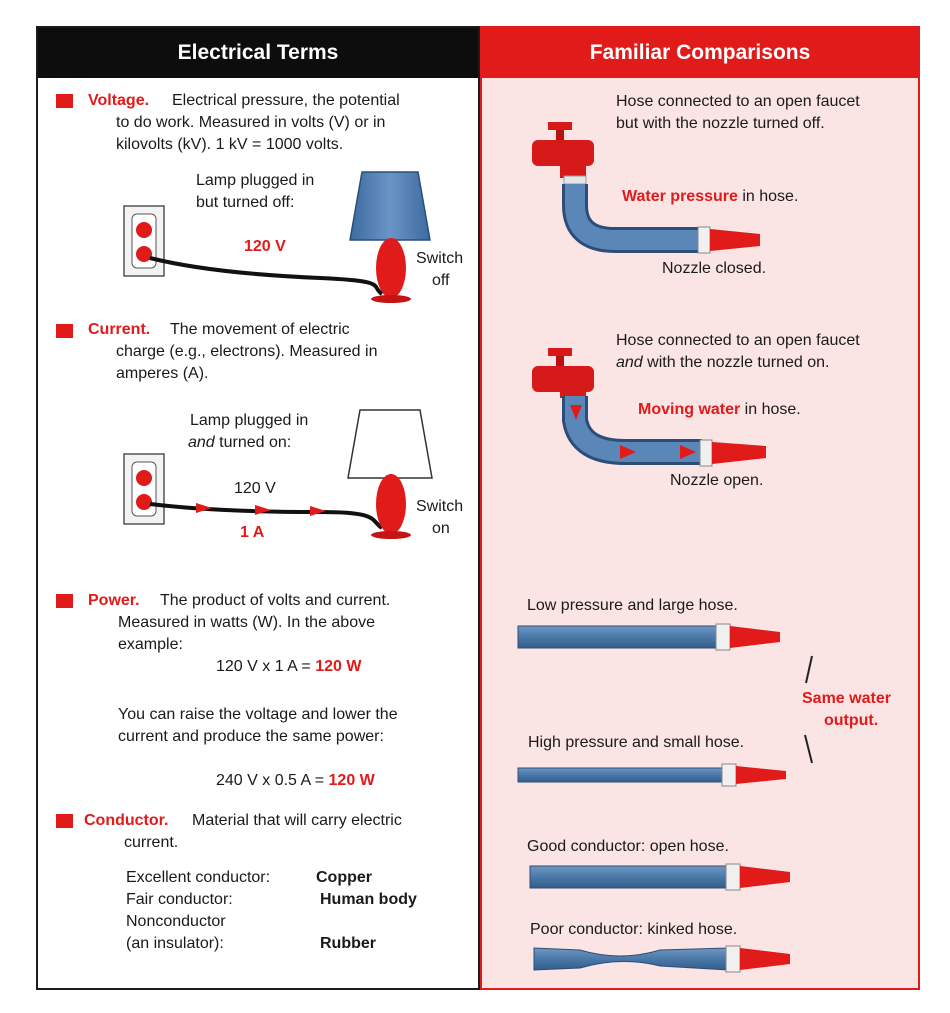 This screenshot has width=950, height=1013. Describe the element at coordinates (634, 929) in the screenshot. I see `poor-conductor-caption: Poor conductor: kinked hose.` at that location.